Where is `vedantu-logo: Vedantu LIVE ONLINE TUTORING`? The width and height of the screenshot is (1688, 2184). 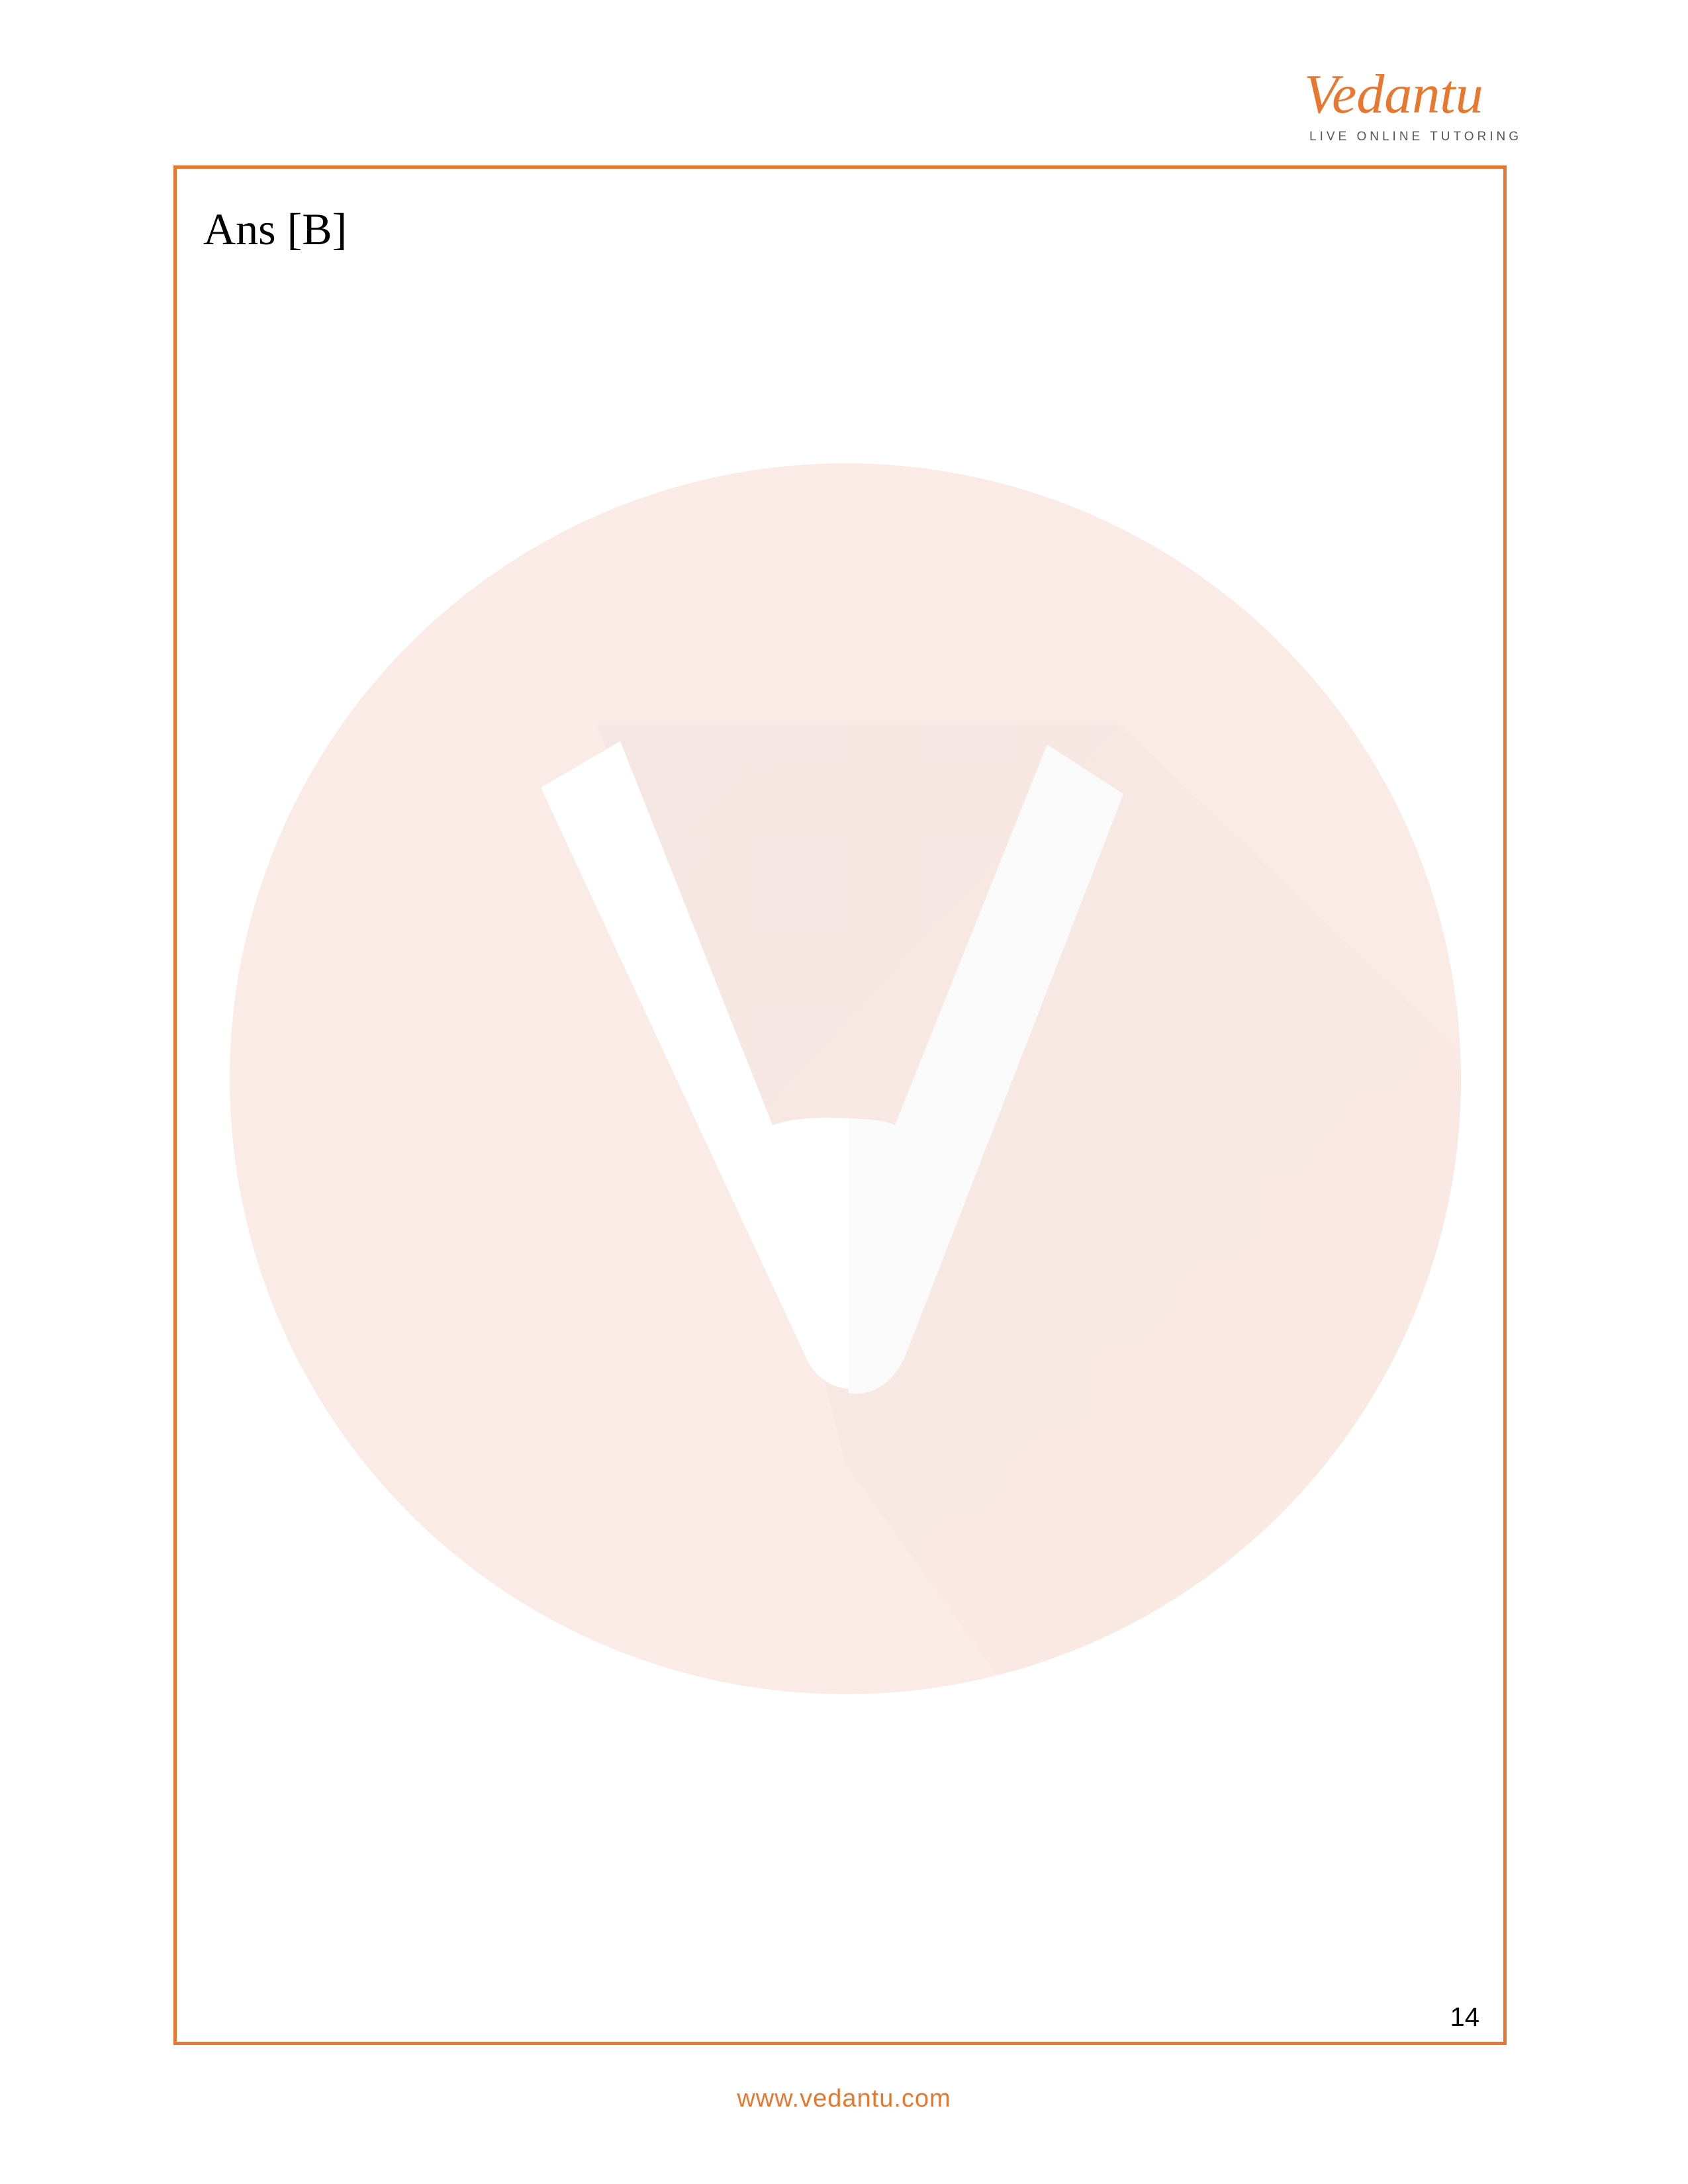
vedantu-logo: Vedantu LIVE ONLINE TUTORING is located at coordinates (1401, 109).